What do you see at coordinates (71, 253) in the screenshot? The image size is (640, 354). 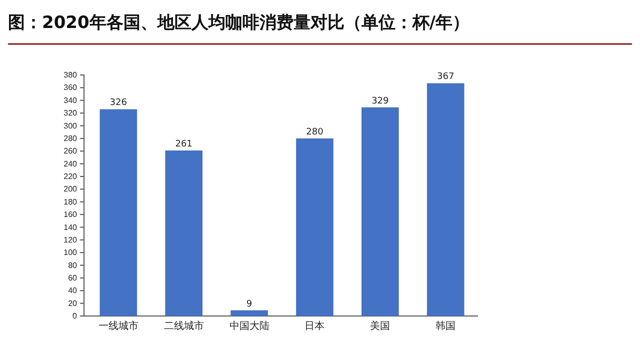 I see `y-tick-label: 100` at bounding box center [71, 253].